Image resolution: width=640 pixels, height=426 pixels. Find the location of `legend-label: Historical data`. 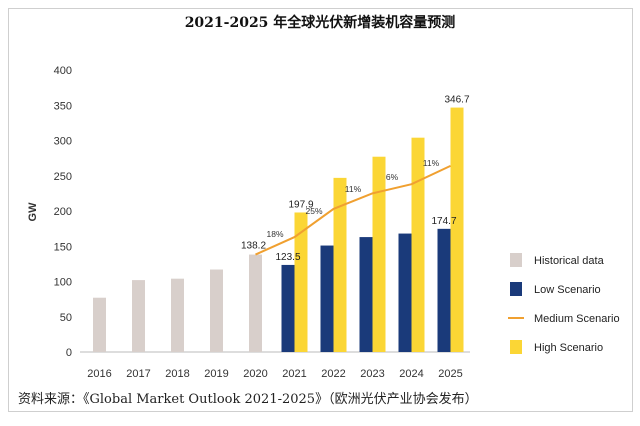

legend-label: Historical data is located at coordinates (569, 261).